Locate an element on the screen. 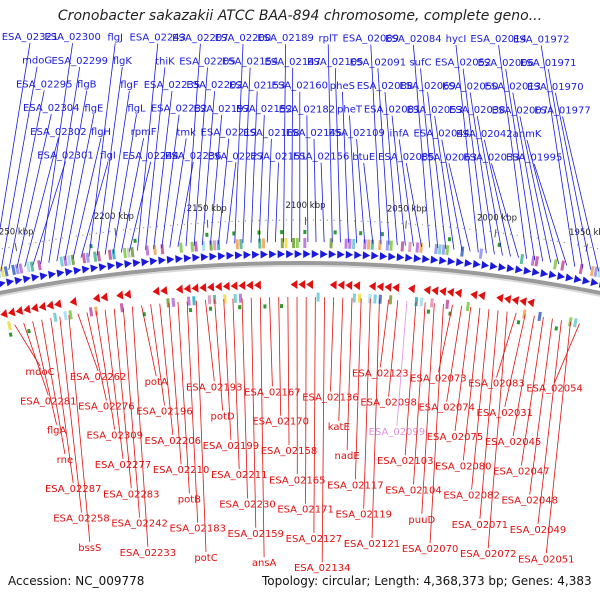 The width and height of the screenshot is (600, 600). forward-gene-label: ESA_02154 is located at coordinates (250, 62).